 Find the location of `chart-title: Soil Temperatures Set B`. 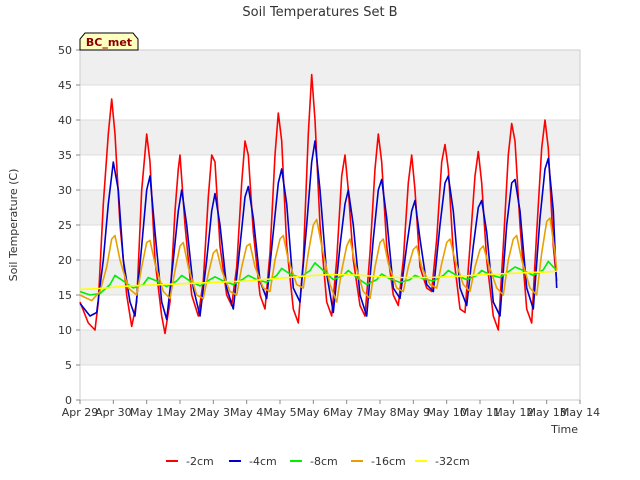

chart-title: Soil Temperatures Set B is located at coordinates (319, 12).